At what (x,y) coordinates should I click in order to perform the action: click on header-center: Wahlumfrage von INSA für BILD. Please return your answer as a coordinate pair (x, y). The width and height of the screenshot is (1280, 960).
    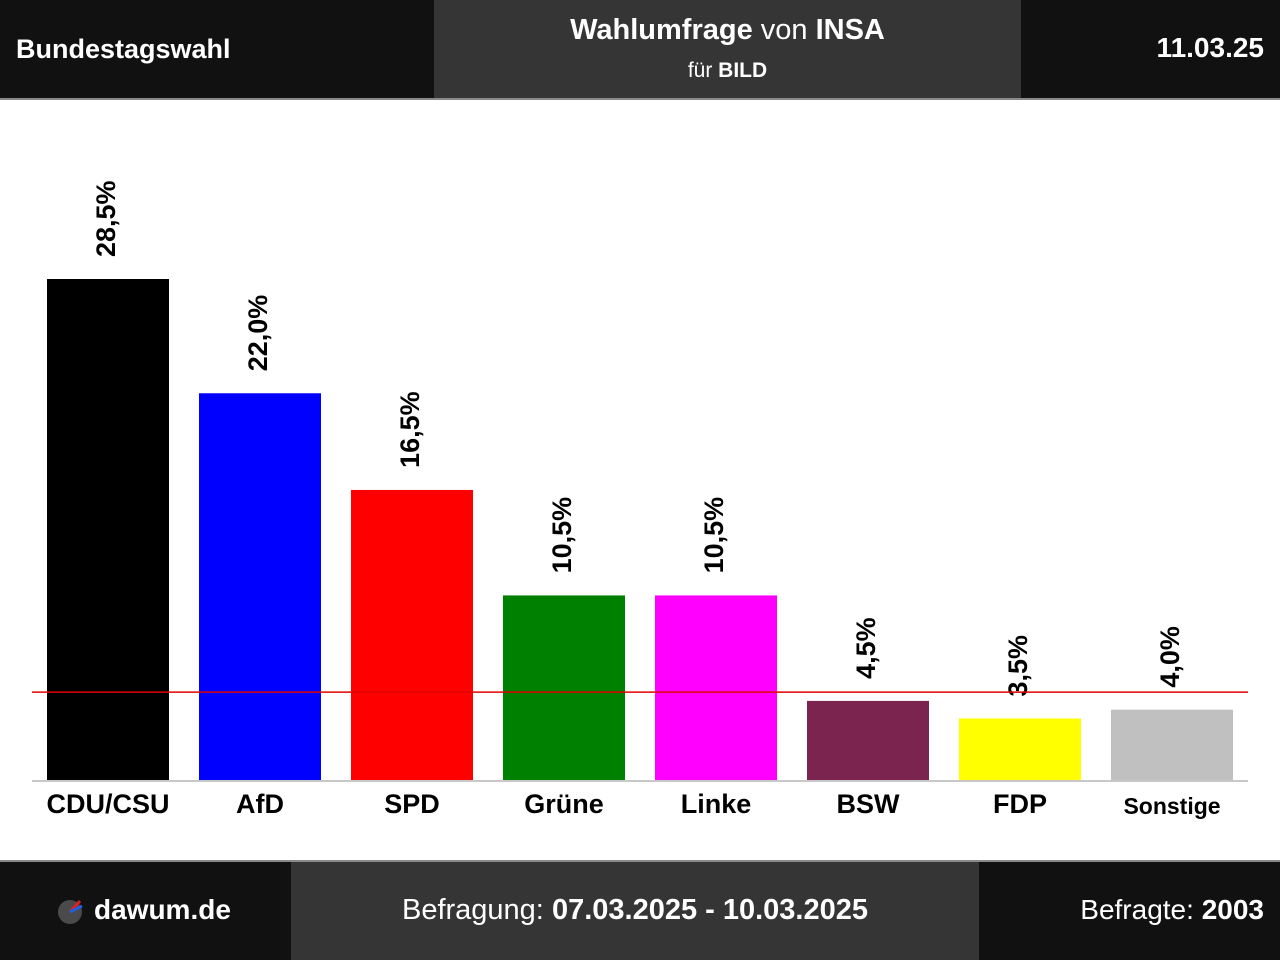
    Looking at the image, I should click on (727, 49).